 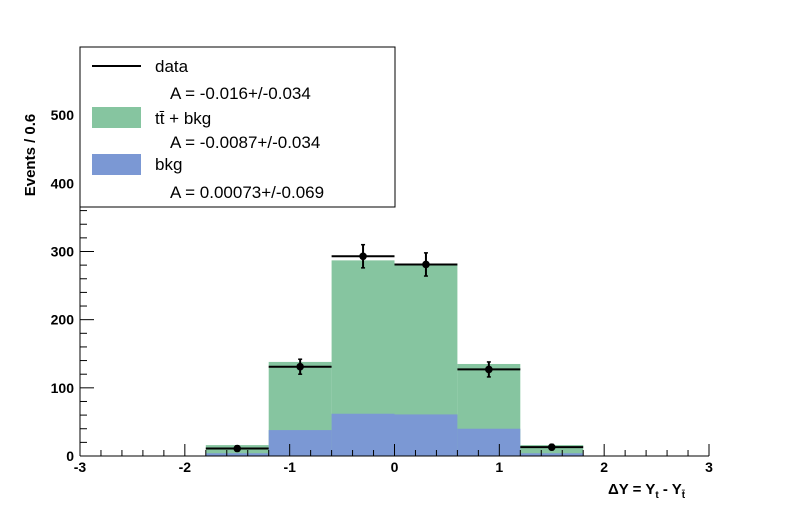 I want to click on x-axis-title-main: ΔY = Y, so click(x=631, y=489).